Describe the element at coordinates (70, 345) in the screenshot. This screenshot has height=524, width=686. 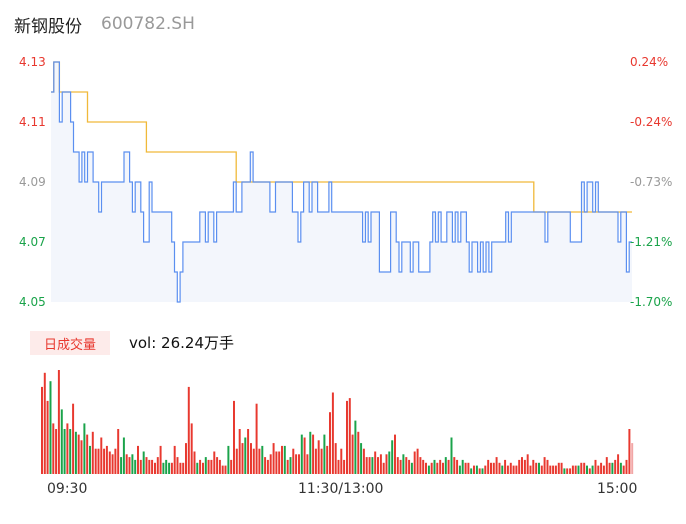
I see `volume-badge-label: 日成交量` at that location.